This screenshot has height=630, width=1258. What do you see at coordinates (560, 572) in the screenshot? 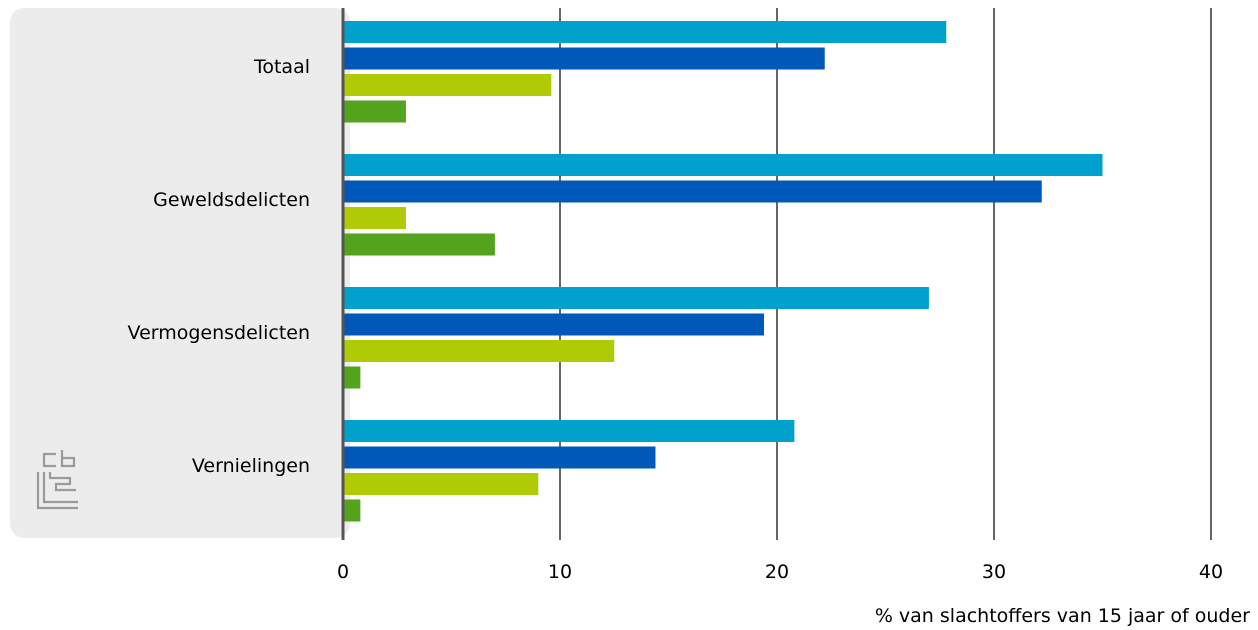
I see `x-tick-label: 10` at bounding box center [560, 572].